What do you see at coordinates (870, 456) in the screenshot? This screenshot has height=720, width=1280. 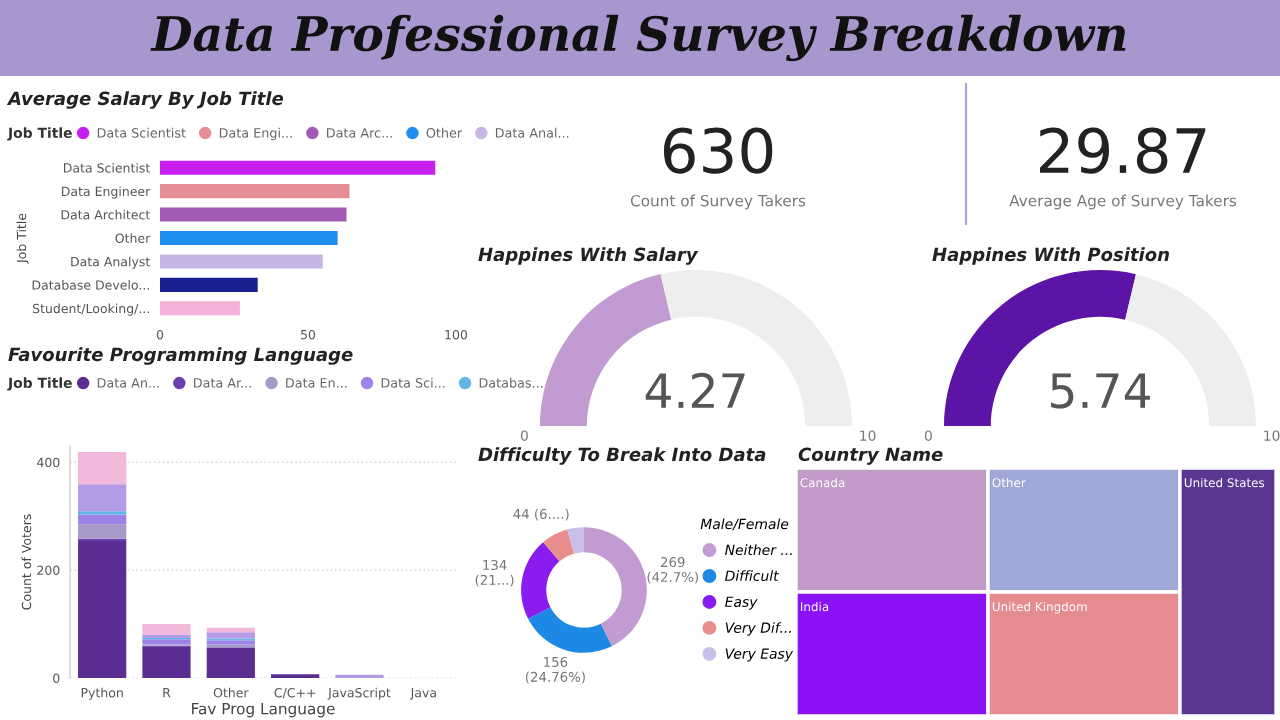 I see `text: Country Name` at bounding box center [870, 456].